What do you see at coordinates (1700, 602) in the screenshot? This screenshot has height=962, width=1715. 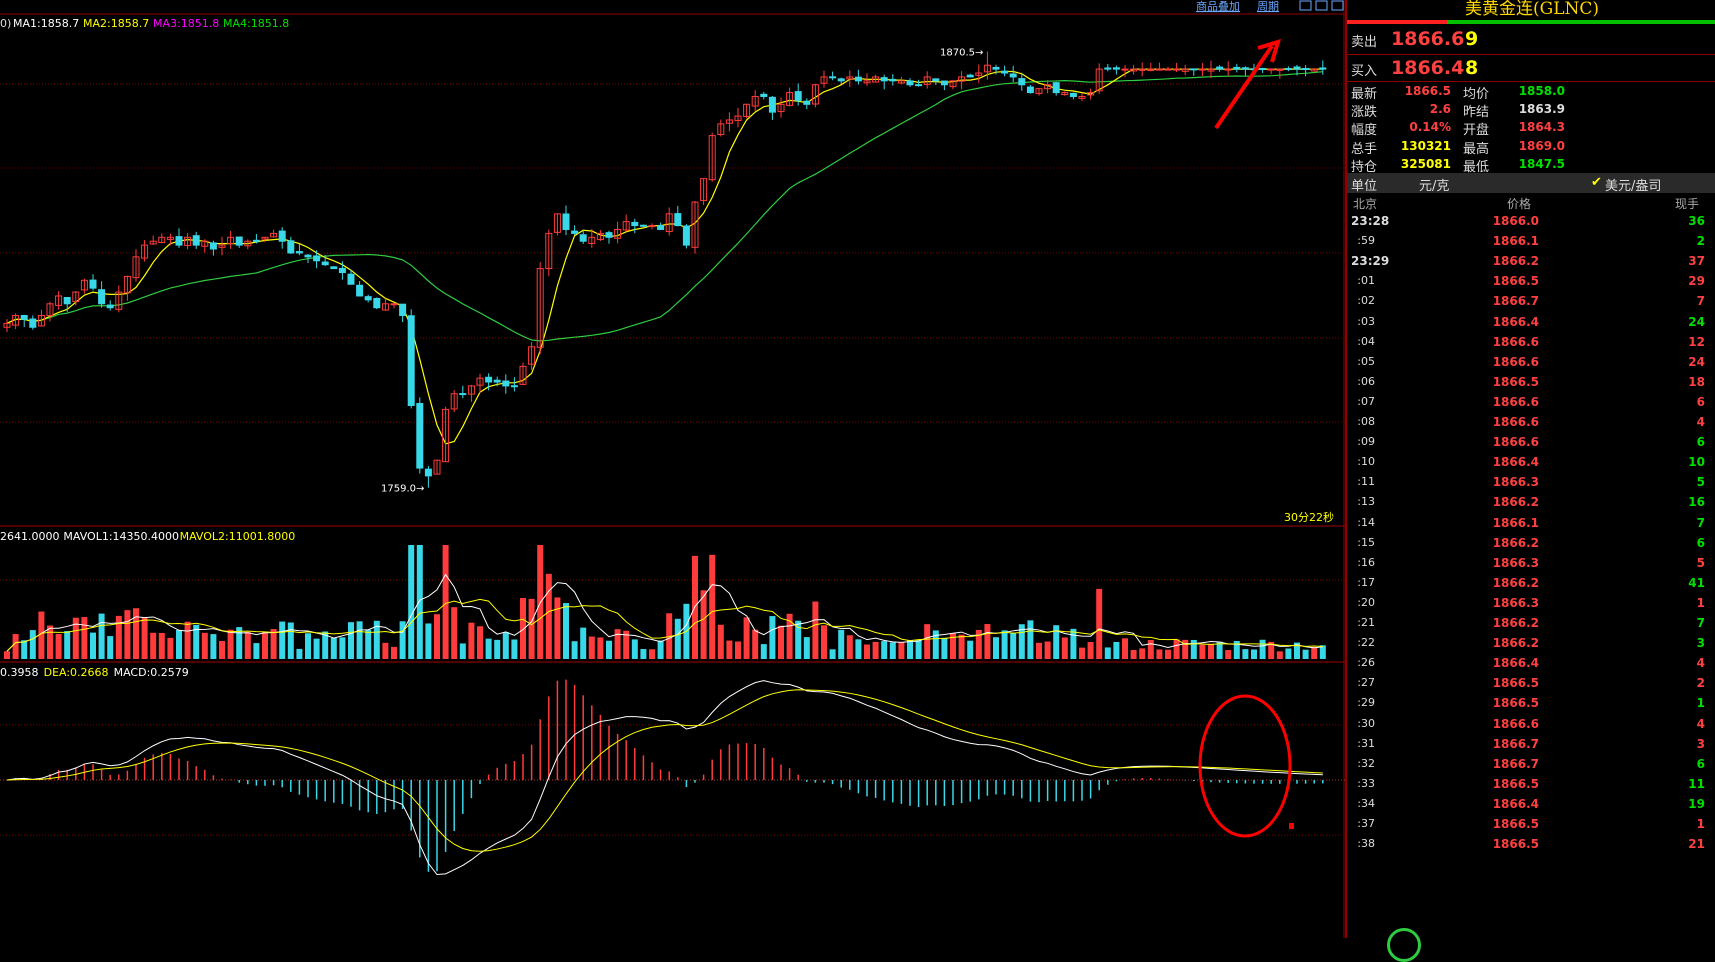 I see `trade-volume: 1` at bounding box center [1700, 602].